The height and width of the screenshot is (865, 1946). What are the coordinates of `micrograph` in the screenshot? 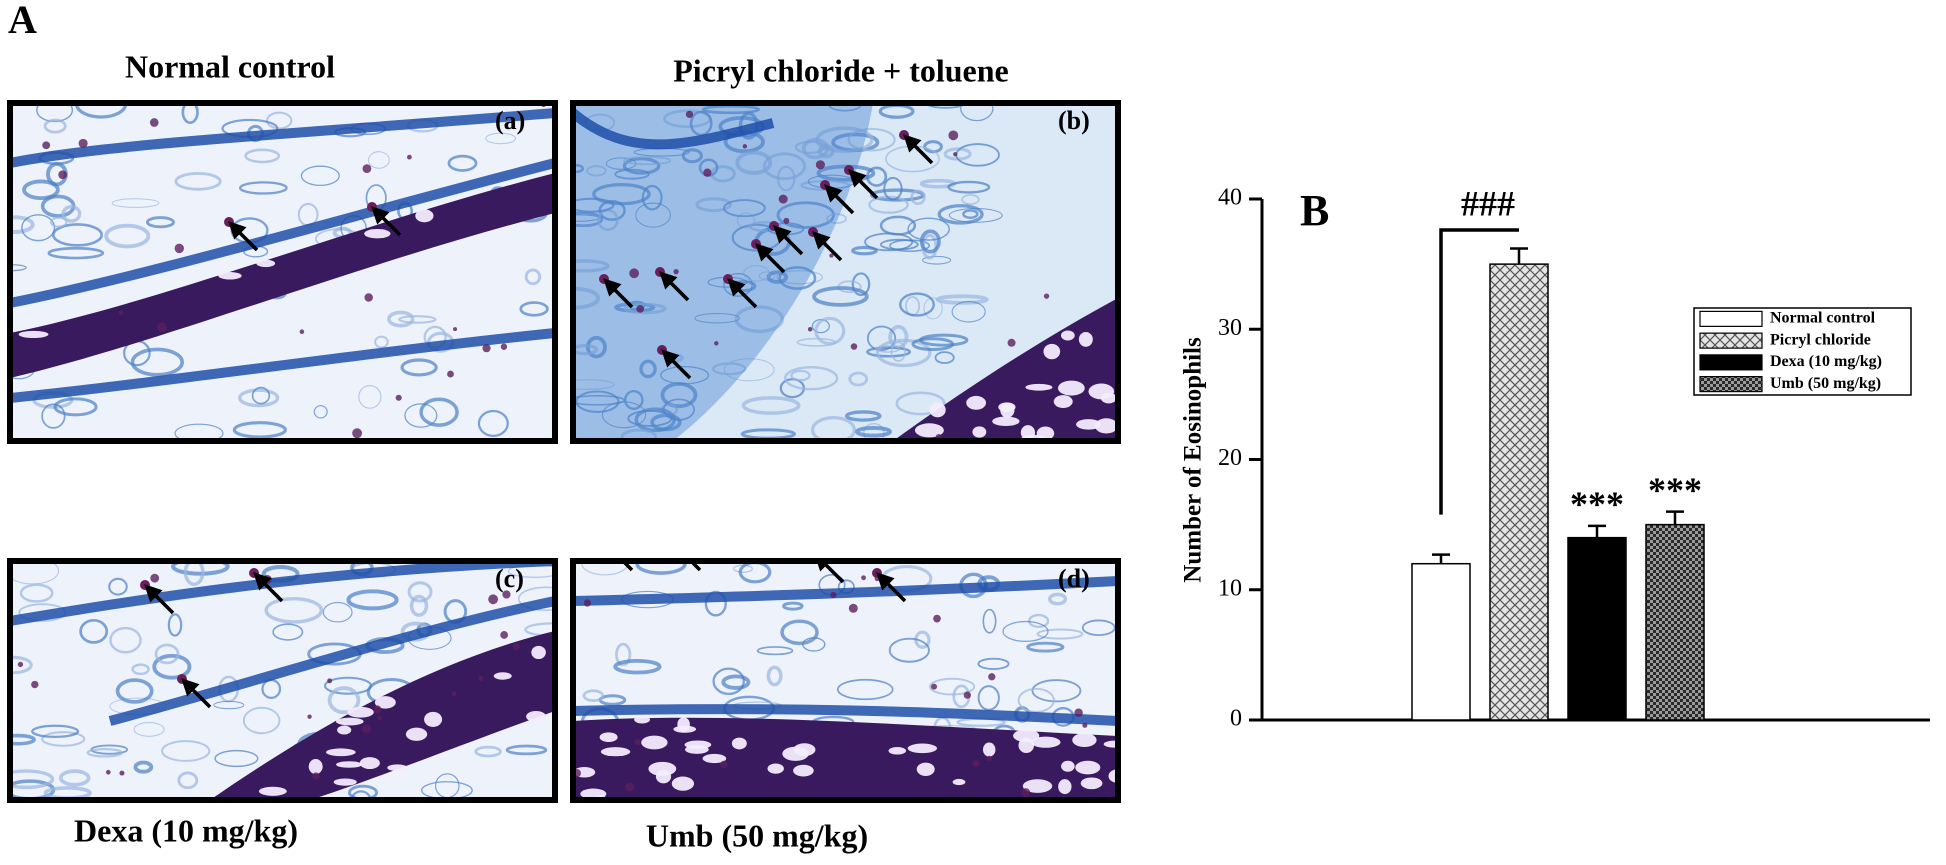 It's located at (845, 272).